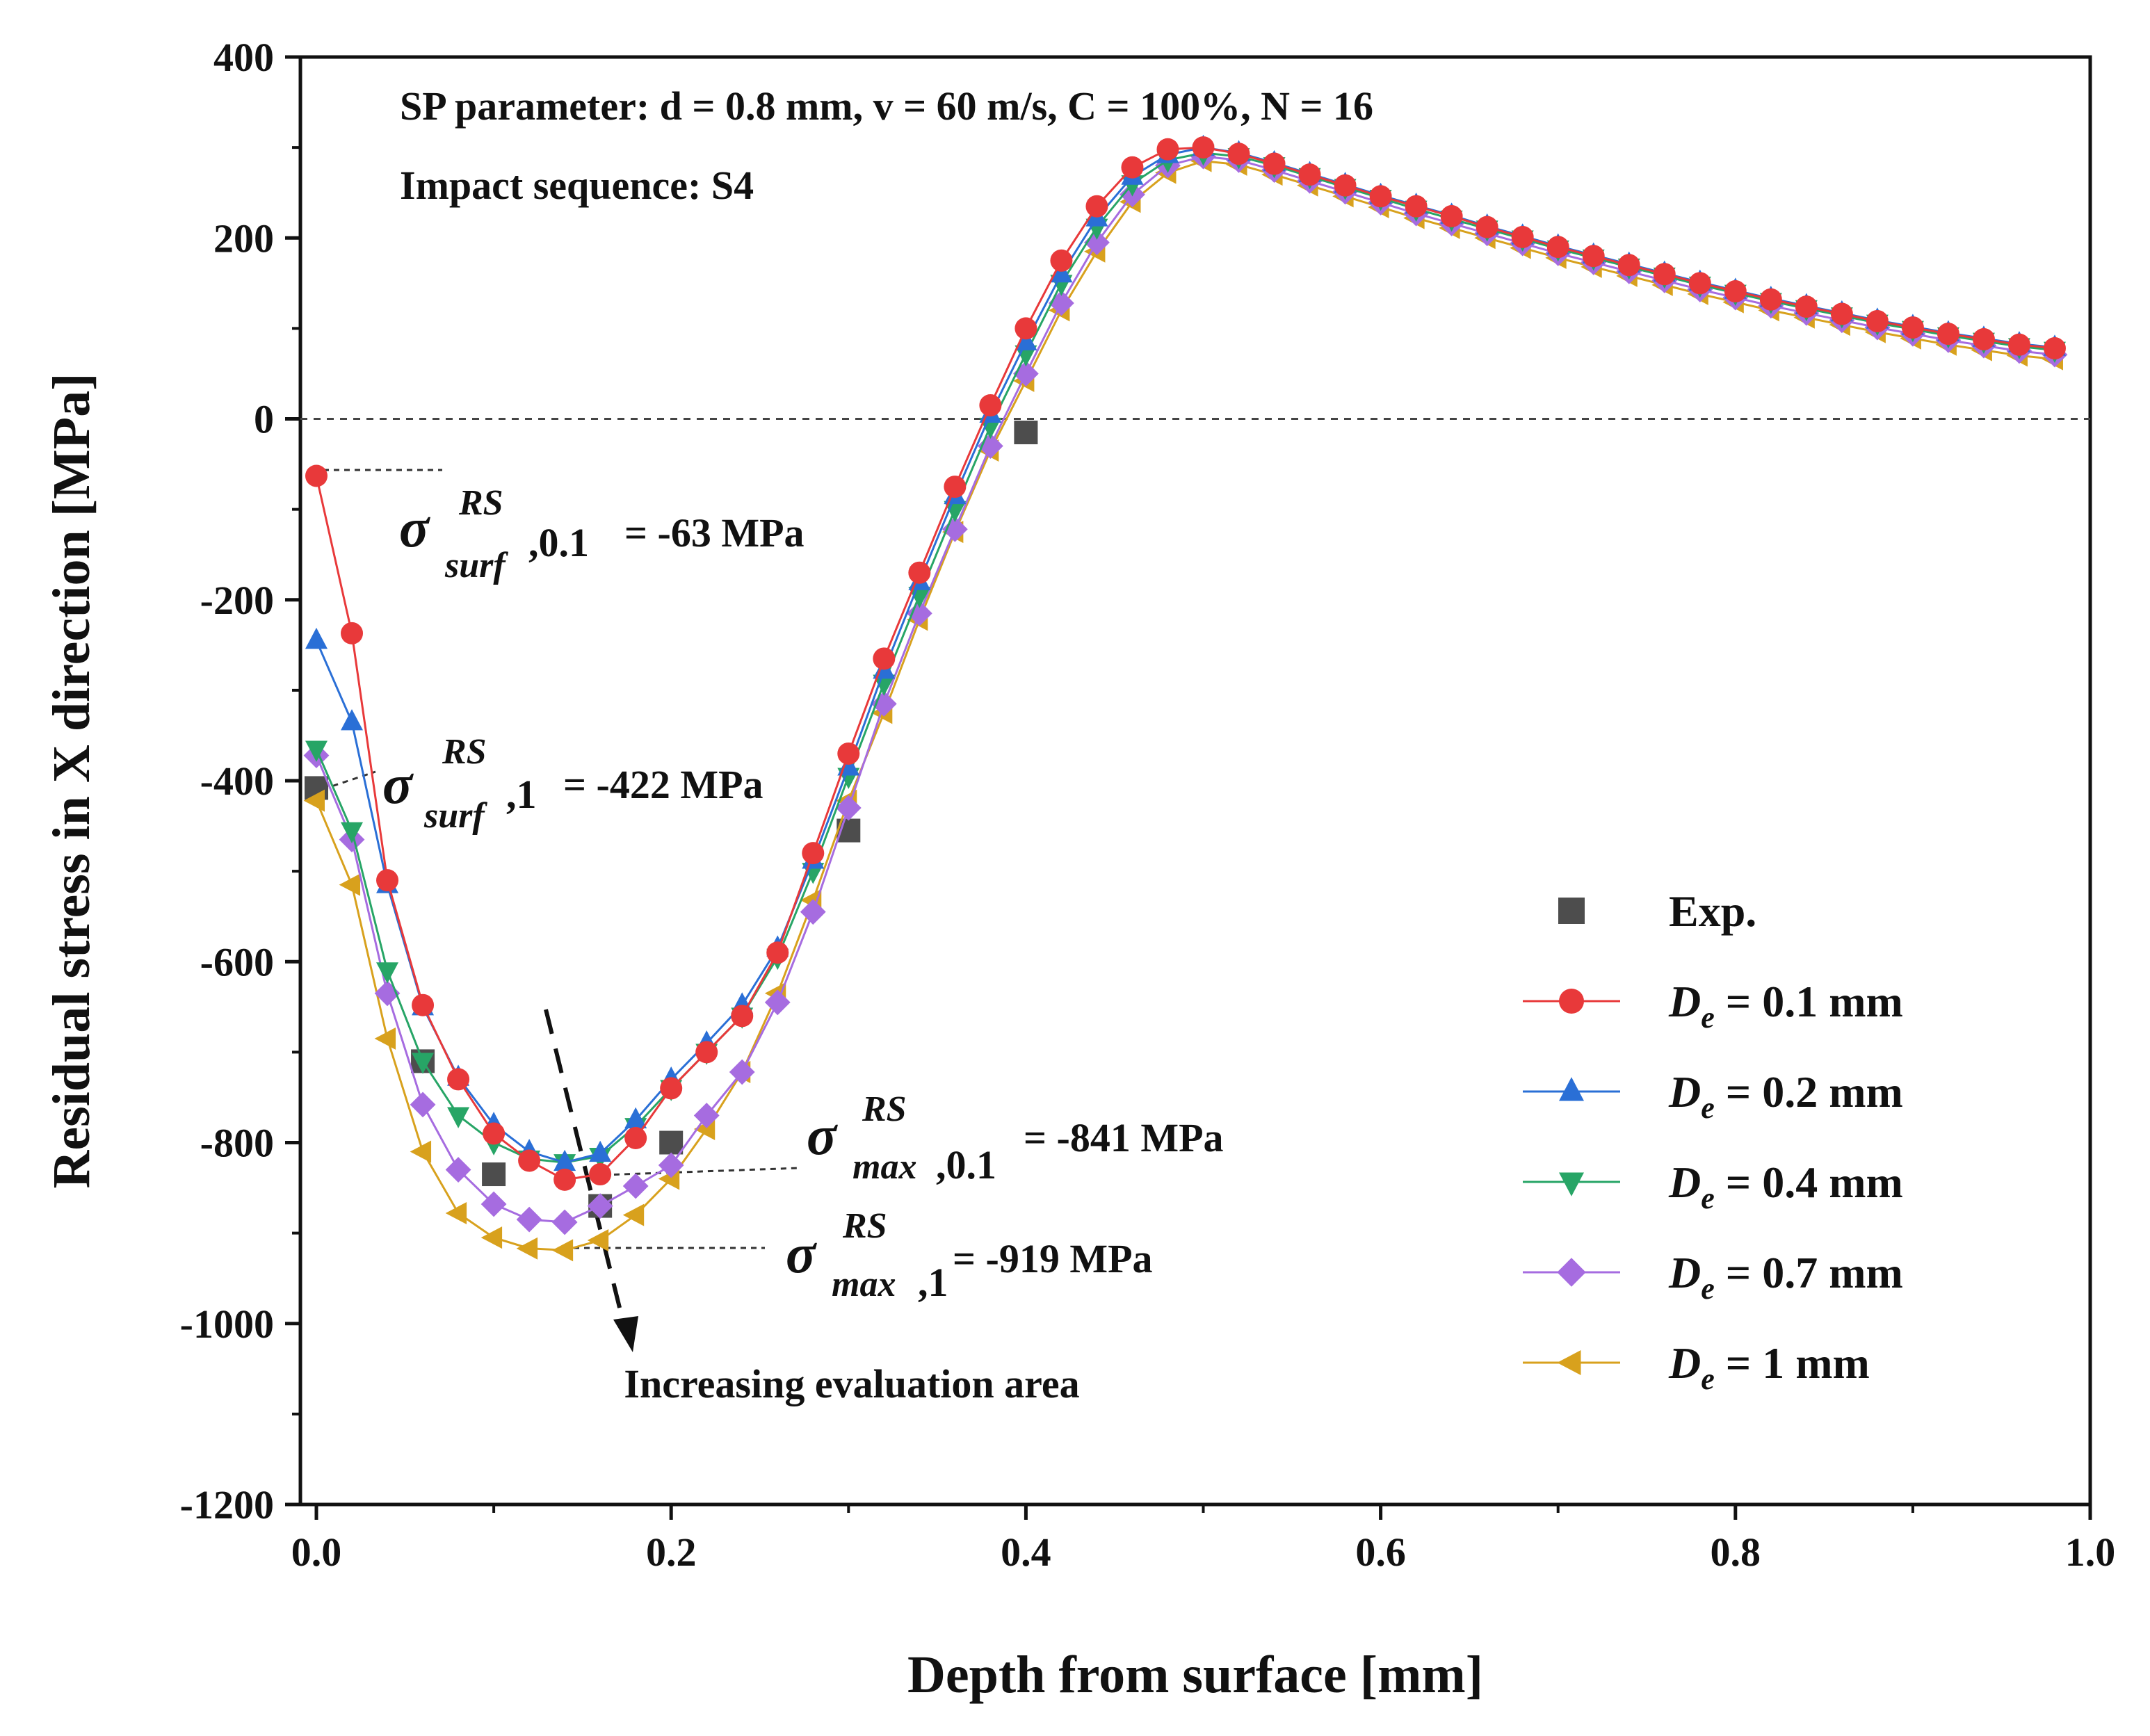 This screenshot has height=1736, width=2150. What do you see at coordinates (316, 1552) in the screenshot?
I see `x-tick-label: 0.0` at bounding box center [316, 1552].